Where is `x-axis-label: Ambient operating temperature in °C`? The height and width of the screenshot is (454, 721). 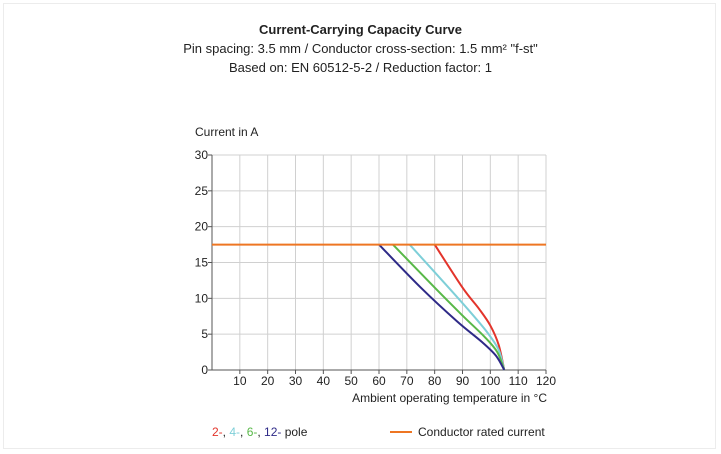 x-axis-label: Ambient operating temperature in °C is located at coordinates (449, 398).